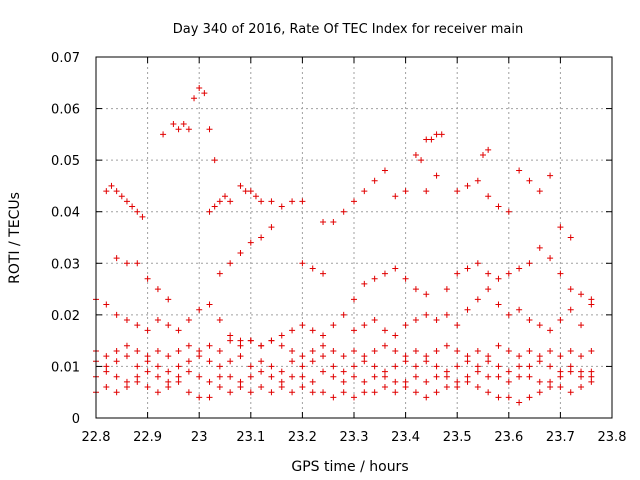  What do you see at coordinates (65, 110) in the screenshot?
I see `y-tick-label: 0.06` at bounding box center [65, 110].